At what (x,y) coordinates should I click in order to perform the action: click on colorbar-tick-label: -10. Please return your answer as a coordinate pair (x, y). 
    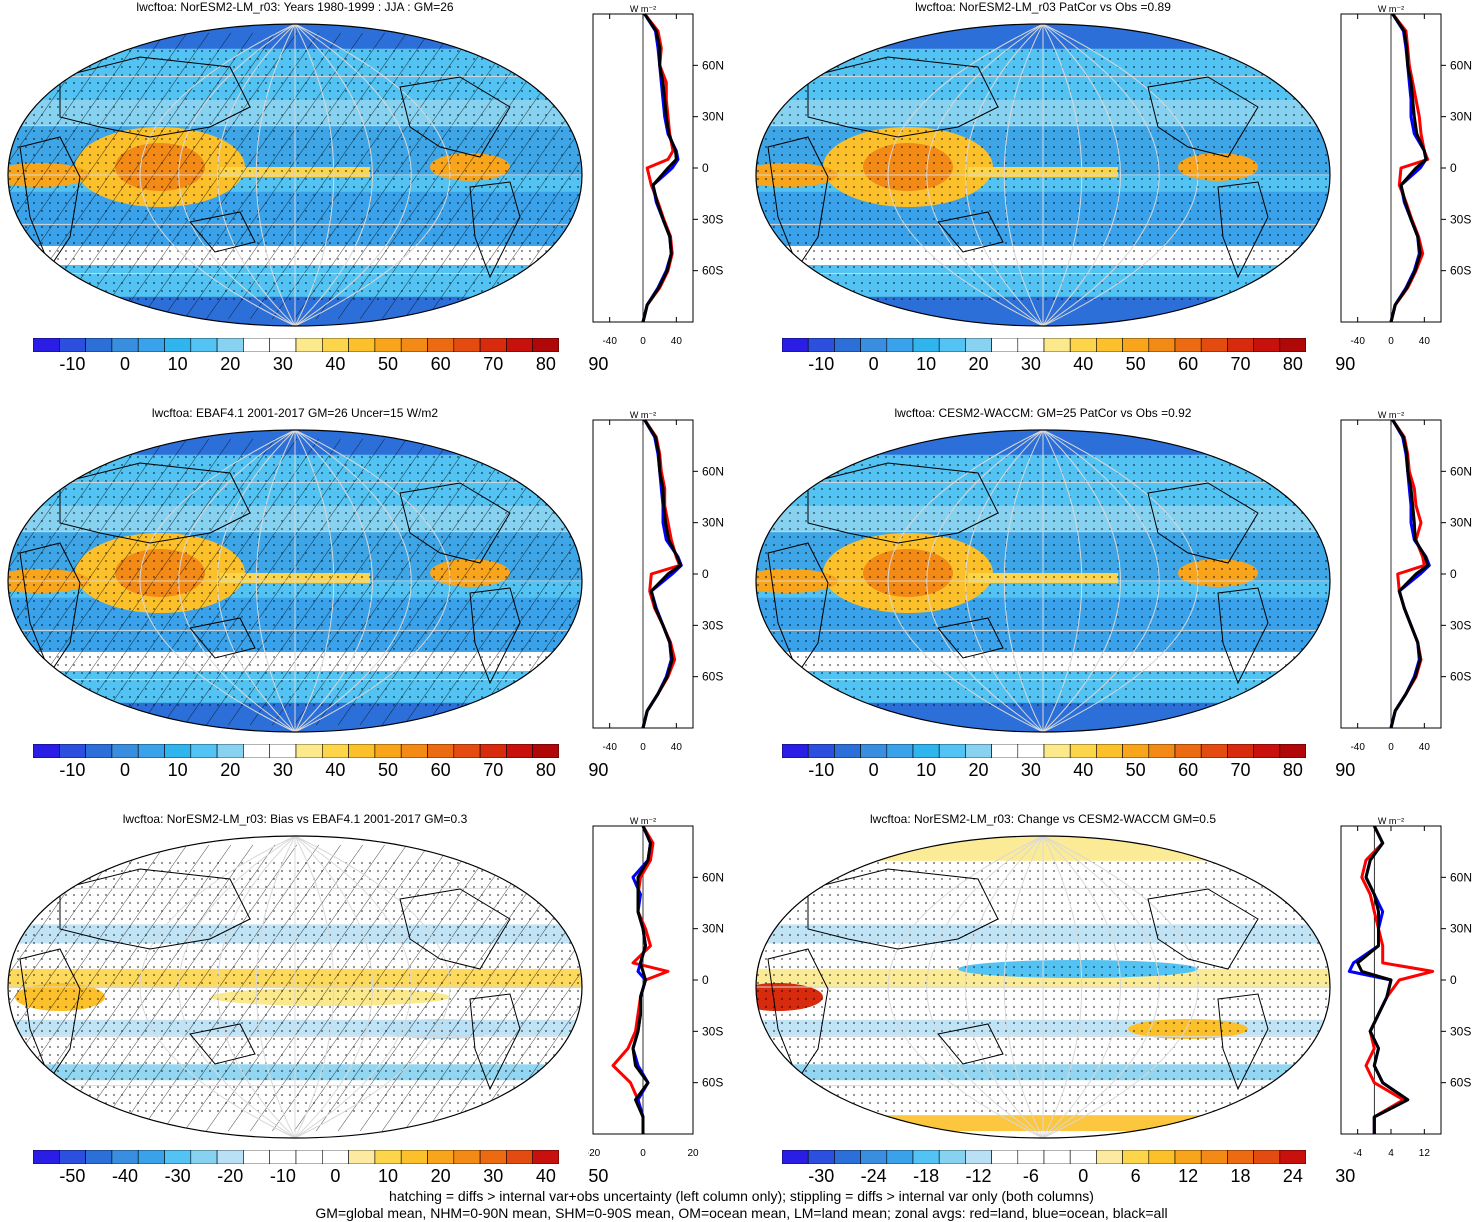
    Looking at the image, I should click on (282, 1176).